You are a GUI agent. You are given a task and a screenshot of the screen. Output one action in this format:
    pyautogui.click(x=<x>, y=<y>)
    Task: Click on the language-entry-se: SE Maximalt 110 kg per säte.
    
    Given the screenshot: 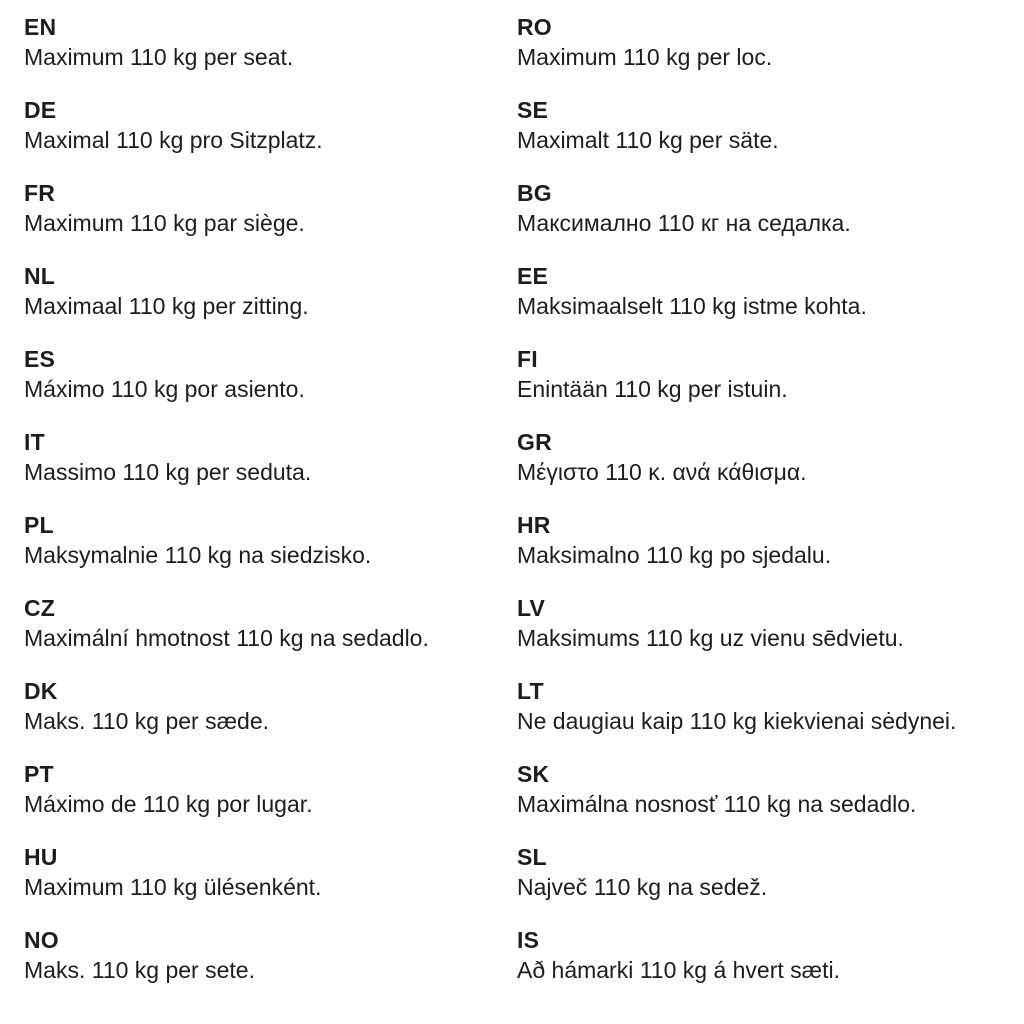 What is the action you would take?
    pyautogui.click(x=770, y=125)
    